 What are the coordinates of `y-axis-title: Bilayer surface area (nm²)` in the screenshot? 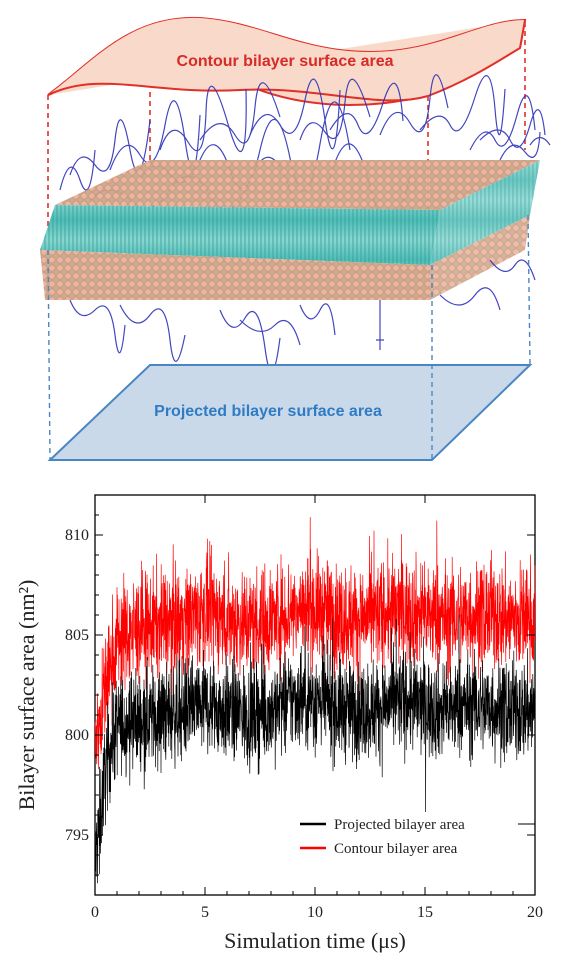 It's located at (26, 695).